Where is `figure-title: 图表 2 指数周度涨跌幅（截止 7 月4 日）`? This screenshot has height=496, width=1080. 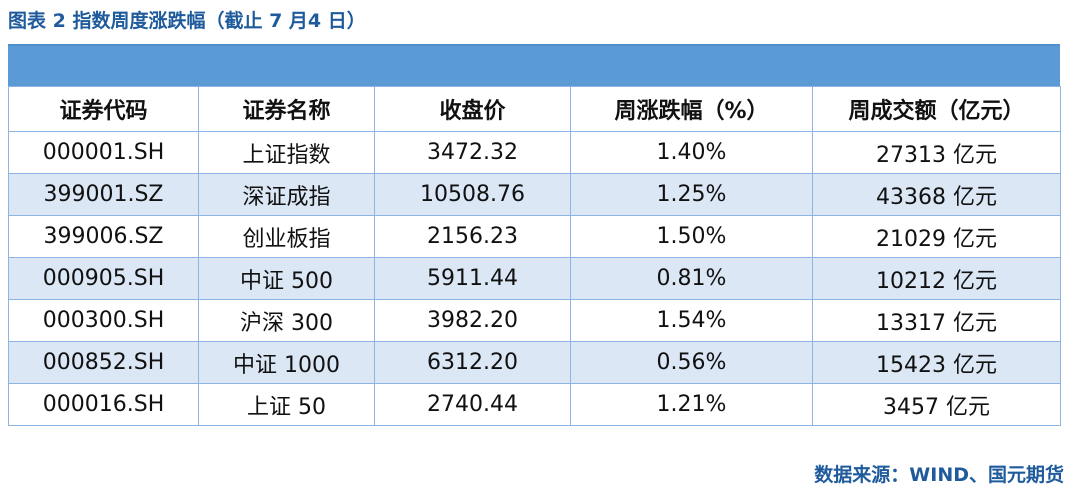 figure-title: 图表 2 指数周度涨跌幅（截止 7 月4 日） is located at coordinates (187, 21).